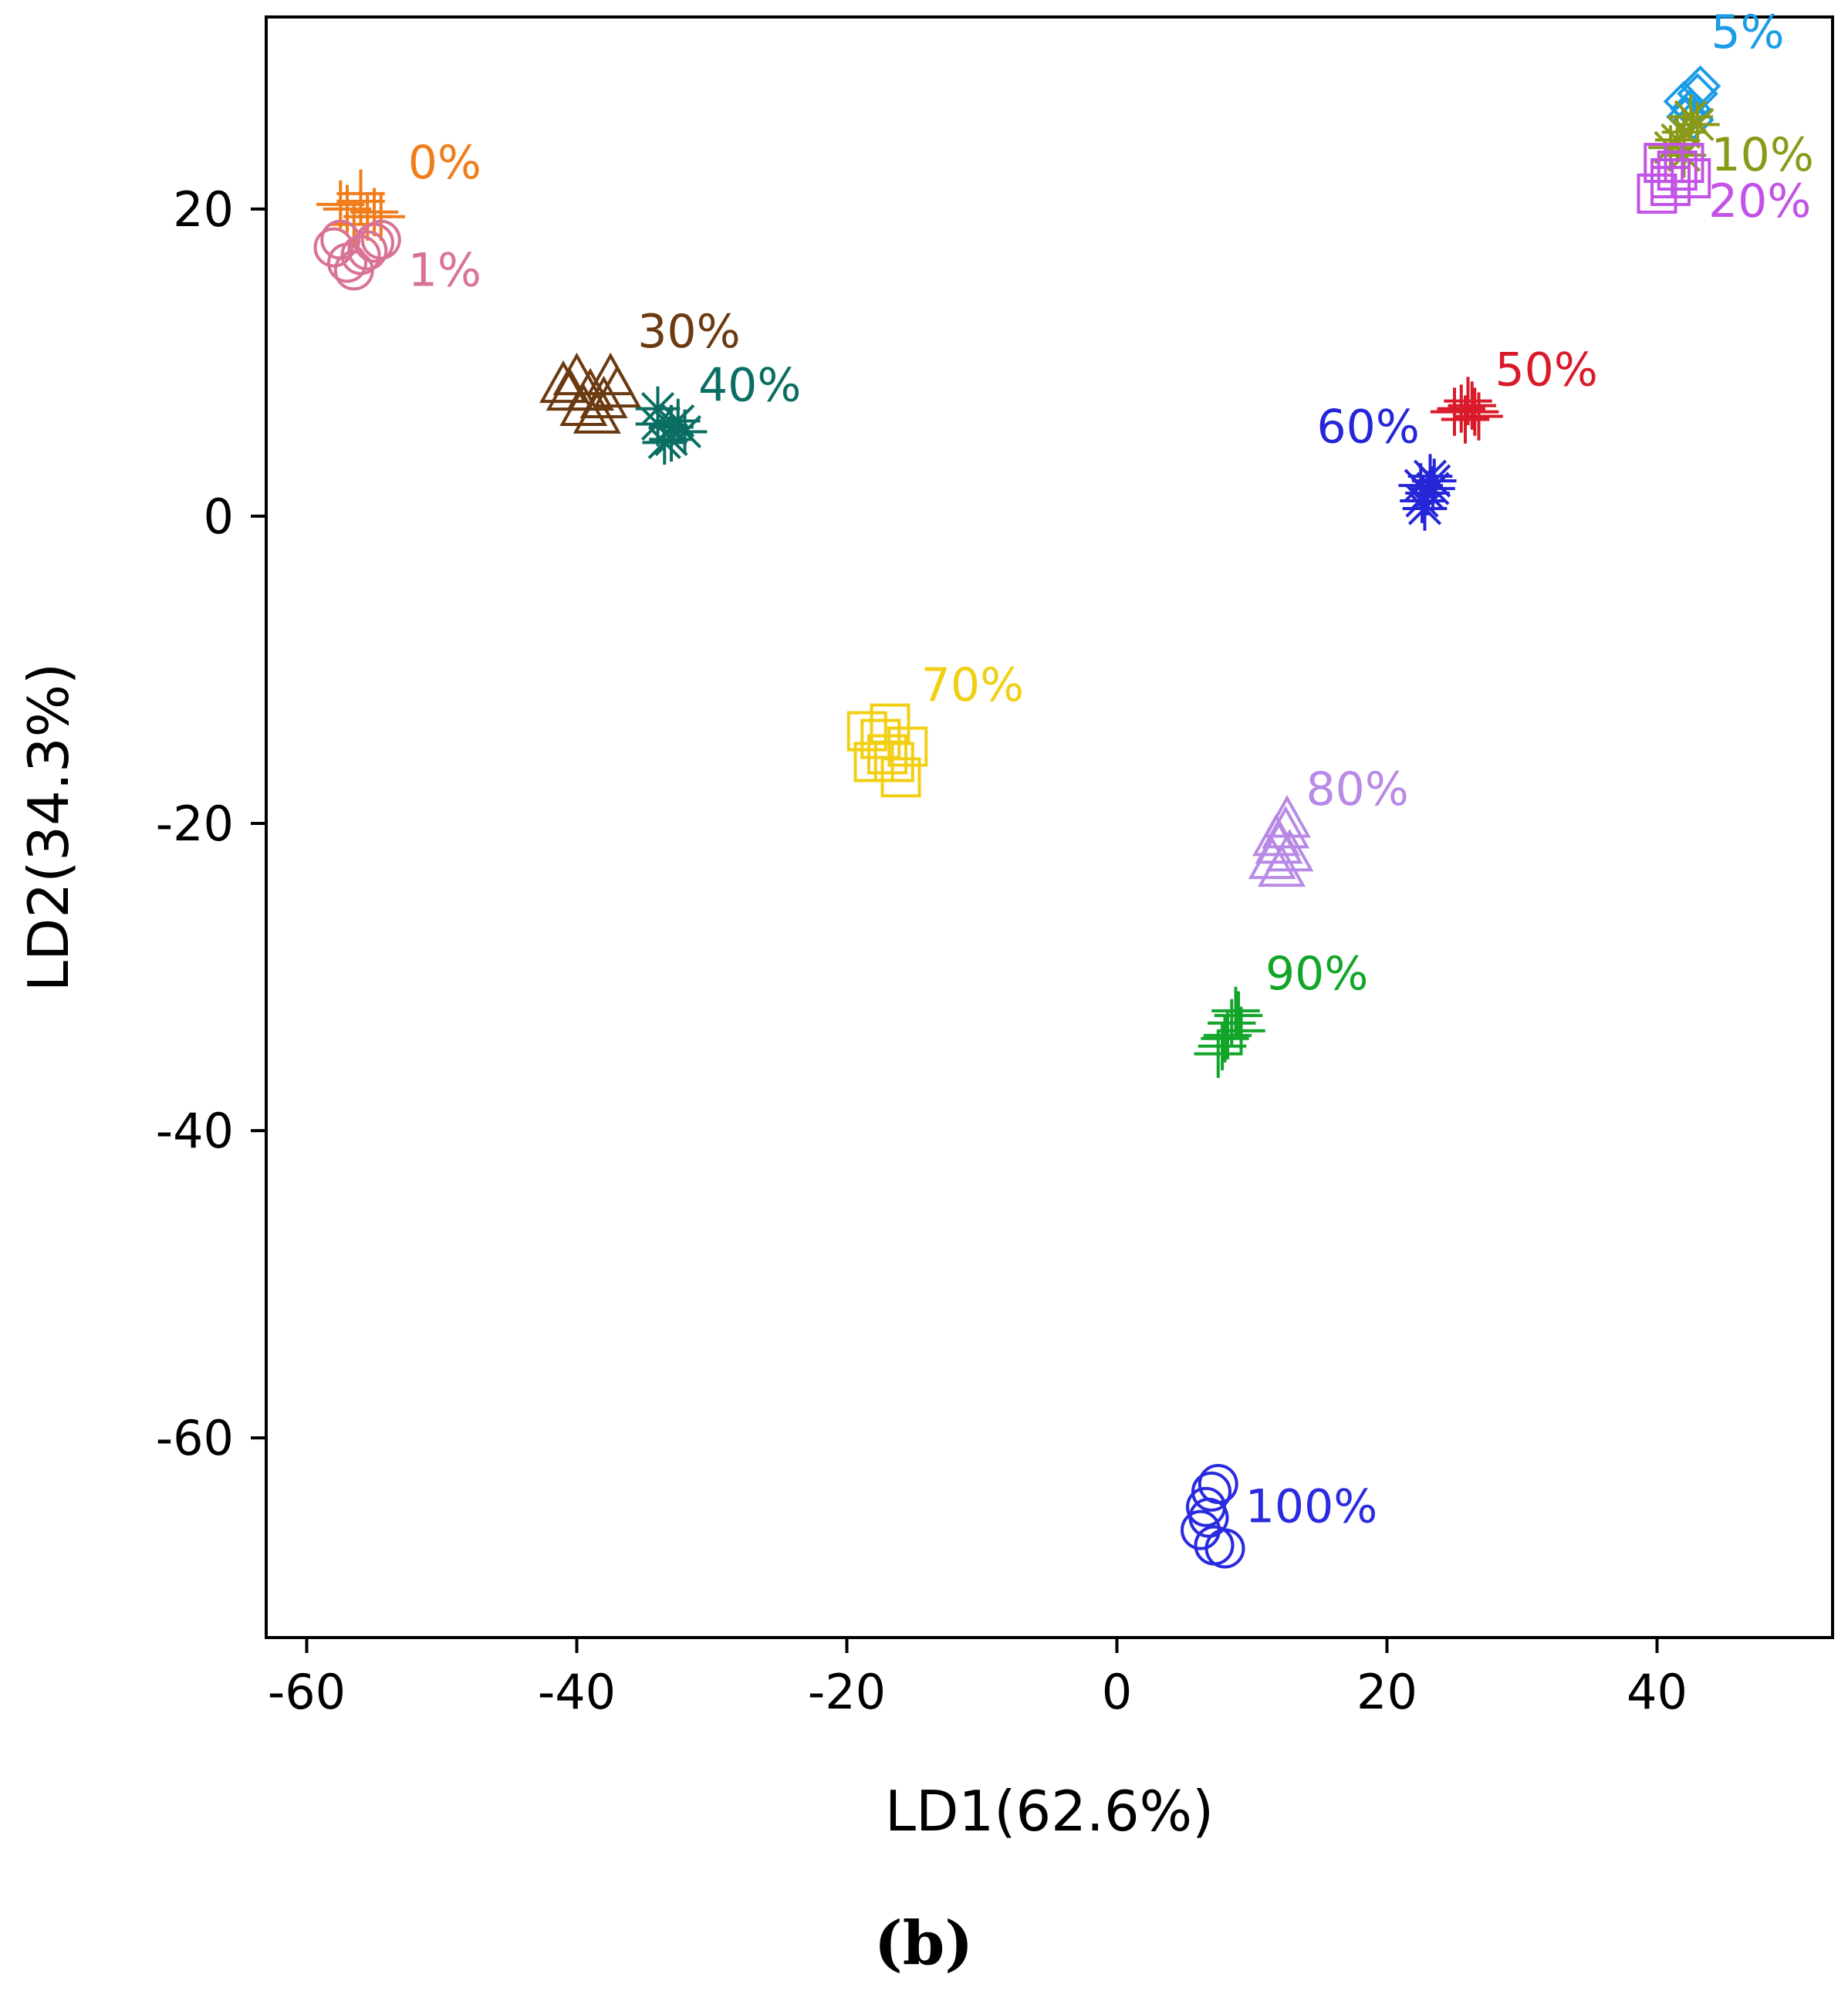  What do you see at coordinates (195, 1438) in the screenshot?
I see `y-tick-label: -60` at bounding box center [195, 1438].